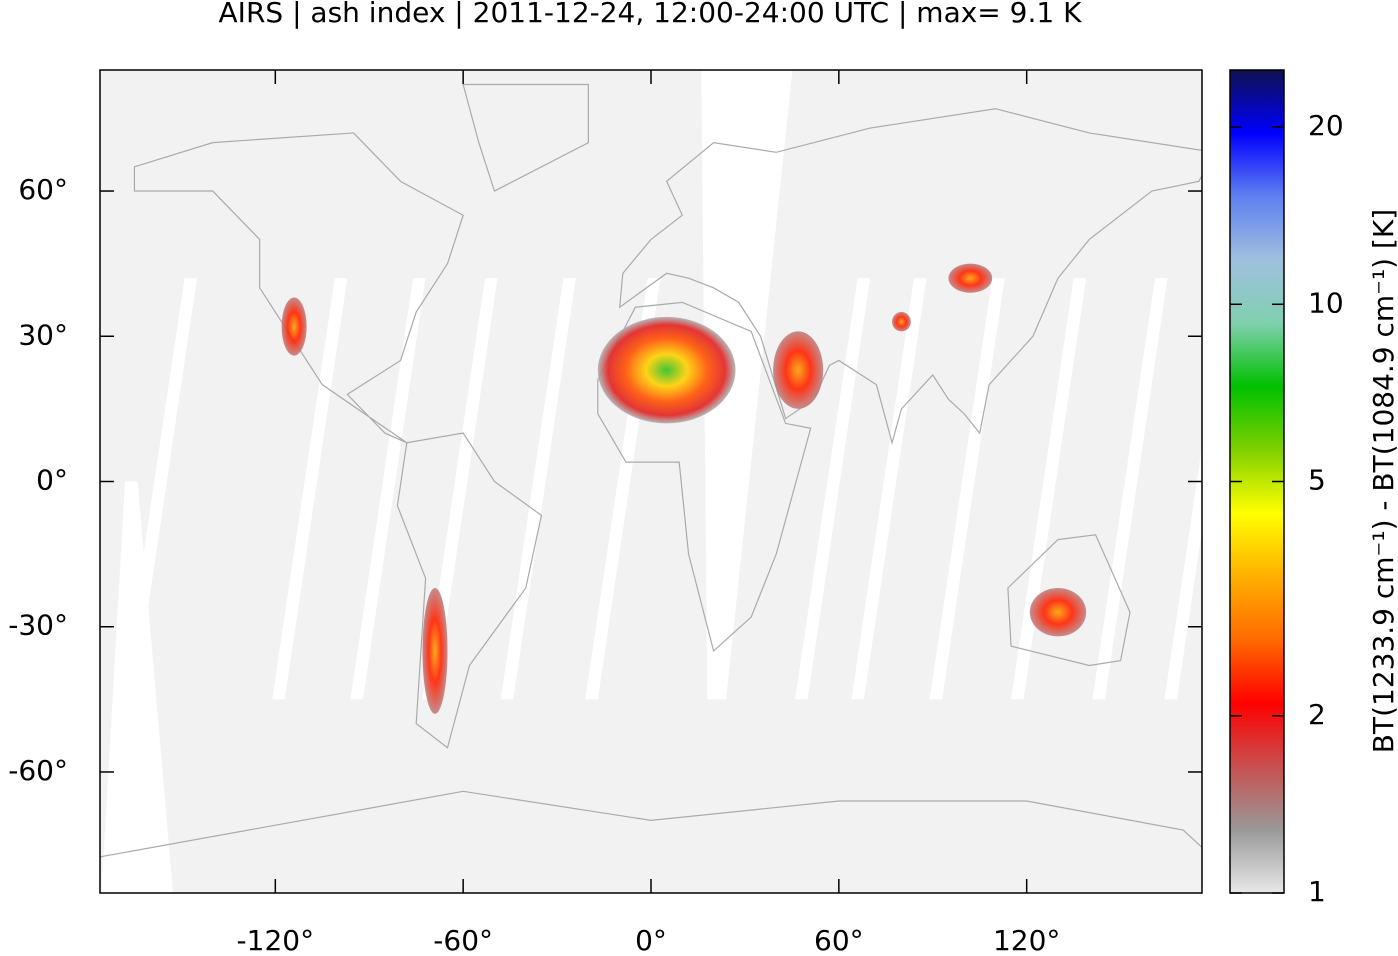 The width and height of the screenshot is (1398, 956). What do you see at coordinates (1382, 481) in the screenshot?
I see `colorbar-label: BT(1233.9 cm⁻¹) - BT(1084.9 cm⁻¹) [K]` at bounding box center [1382, 481].